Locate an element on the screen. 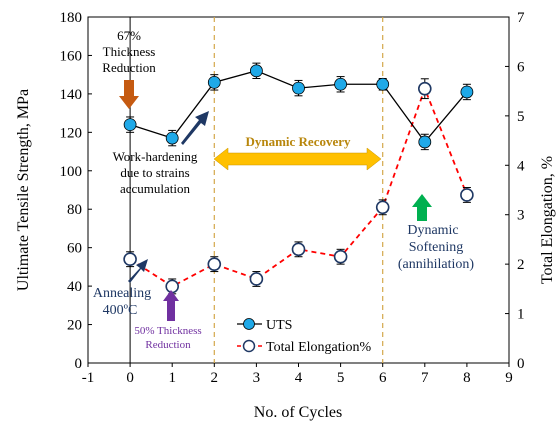 Image resolution: width=557 pixels, height=429 pixels. xtick-label: 3 is located at coordinates (257, 378).